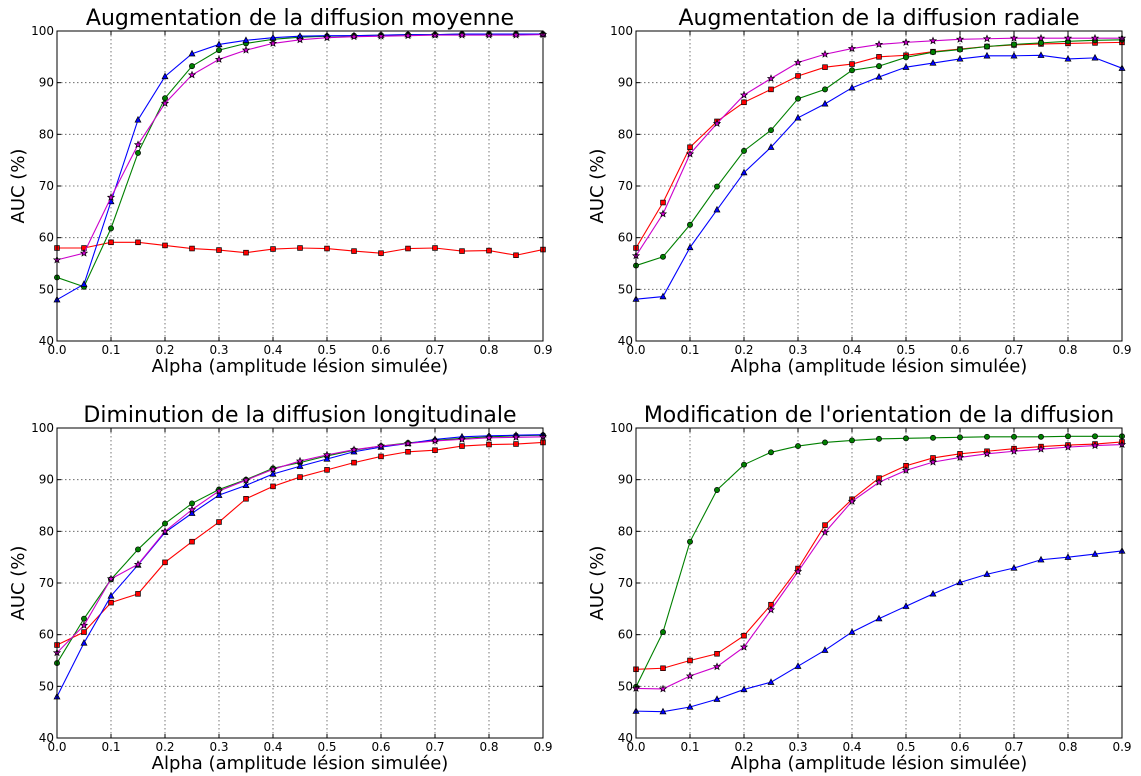 The height and width of the screenshot is (776, 1141). I want to click on y-tick-label: 80, so click(46, 134).